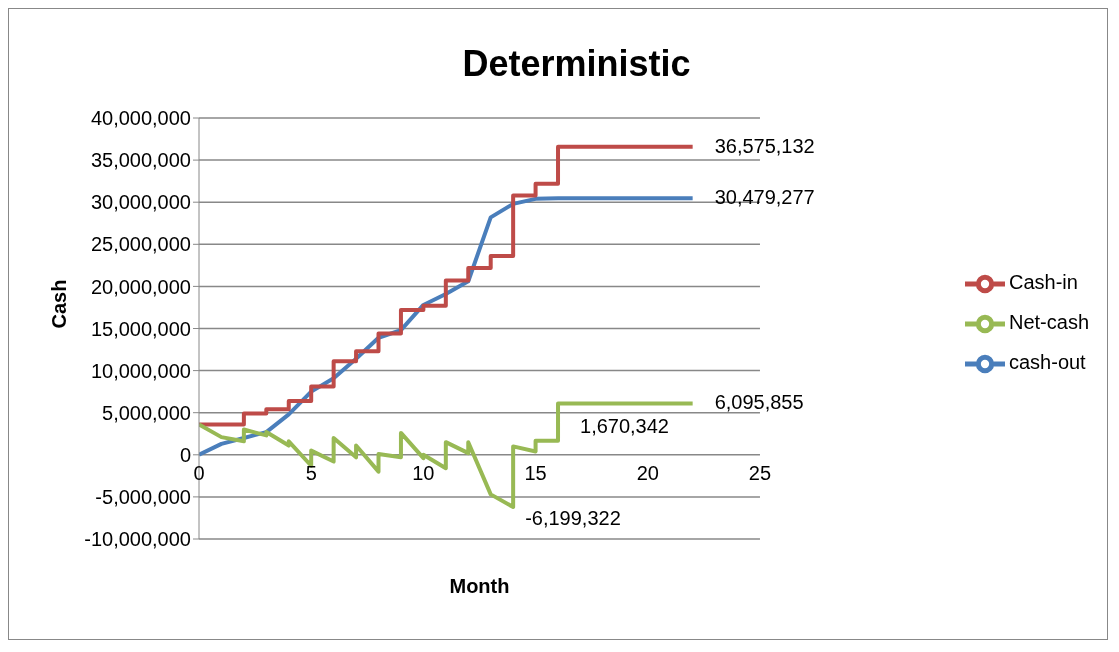 The width and height of the screenshot is (1119, 652). What do you see at coordinates (759, 402) in the screenshot?
I see `annotation: 6,095,855` at bounding box center [759, 402].